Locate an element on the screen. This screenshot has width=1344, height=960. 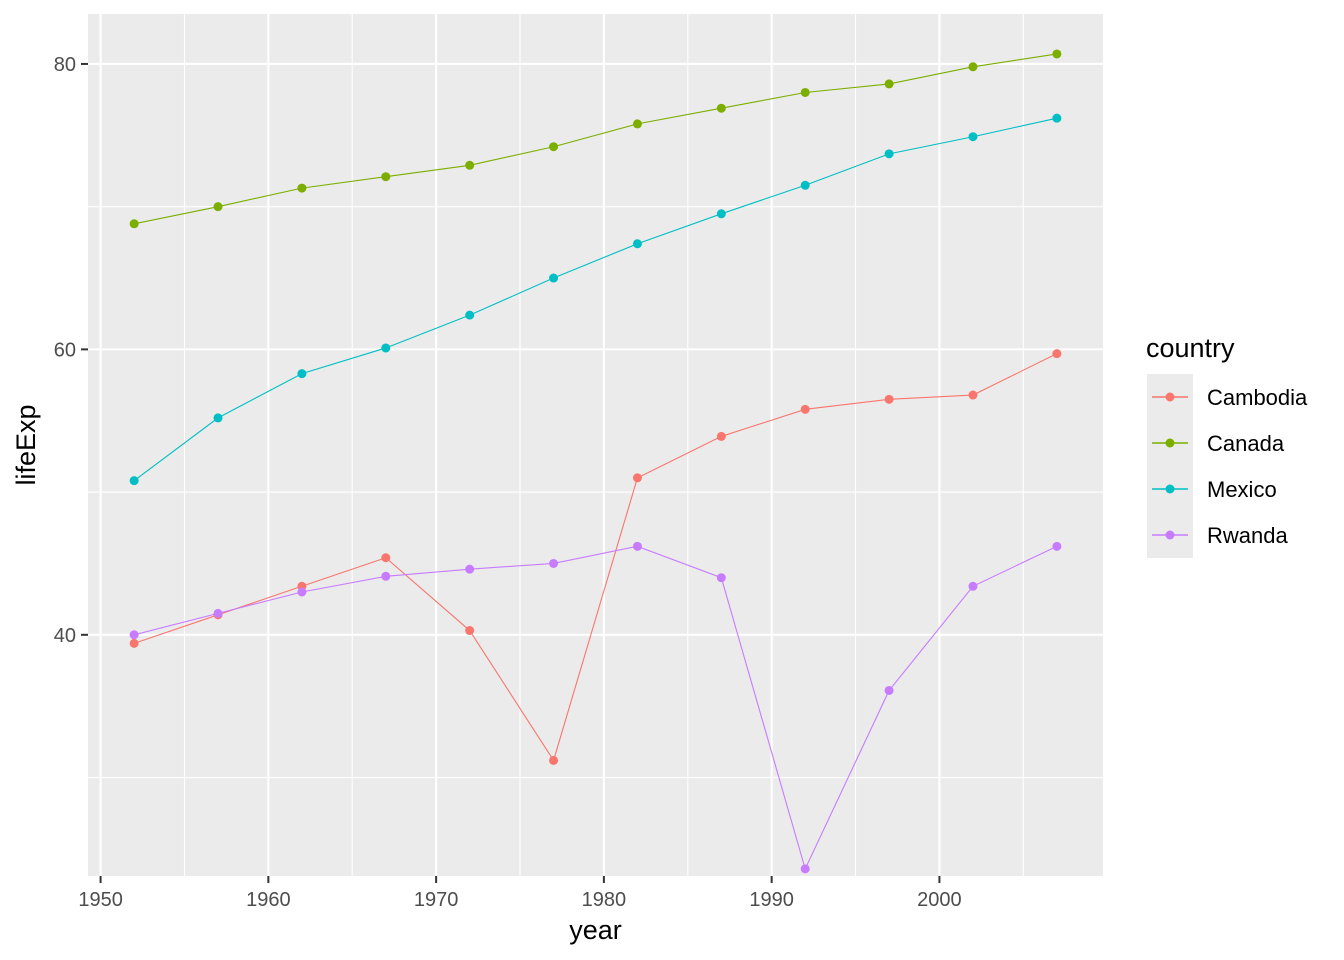
legend-keys: Cambodia Canada Mexico Rwanda is located at coordinates (1227, 466).